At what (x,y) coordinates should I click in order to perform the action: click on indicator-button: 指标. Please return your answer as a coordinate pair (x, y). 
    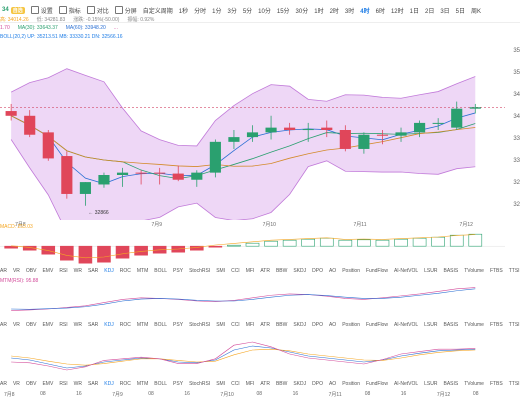
    Looking at the image, I should click on (69, 10).